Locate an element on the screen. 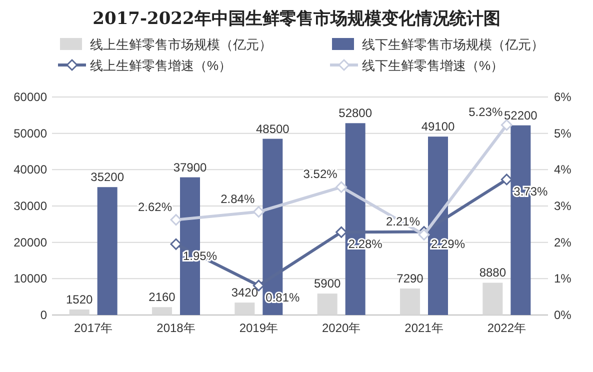 The height and width of the screenshot is (372, 593). y-tick-label: 30000 is located at coordinates (31, 206).